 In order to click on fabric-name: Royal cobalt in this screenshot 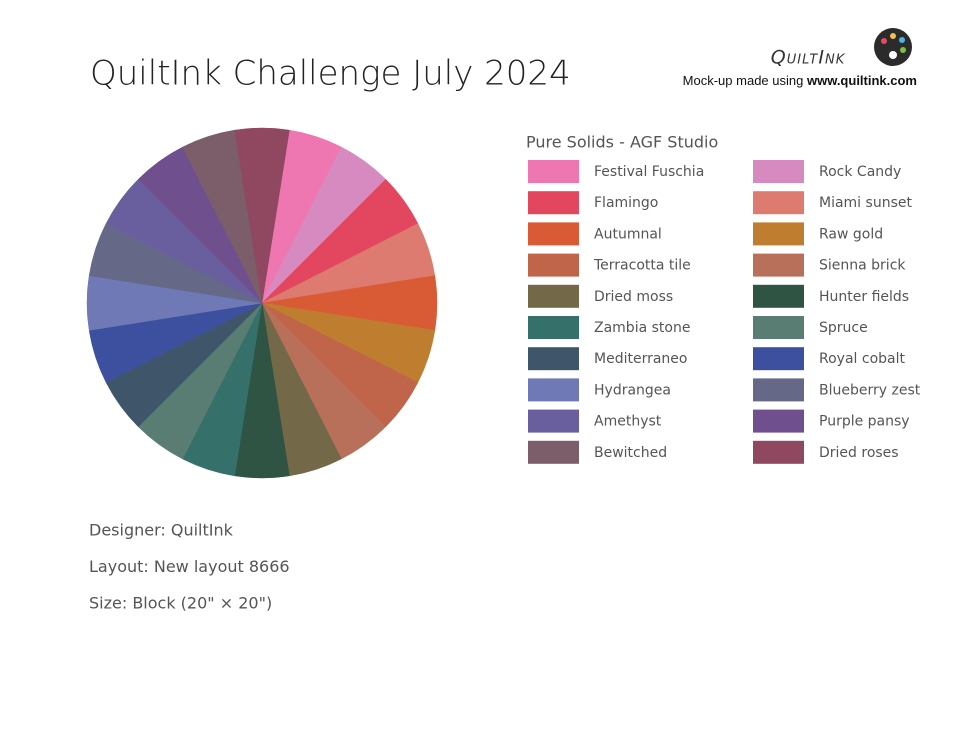, I will do `click(862, 359)`.